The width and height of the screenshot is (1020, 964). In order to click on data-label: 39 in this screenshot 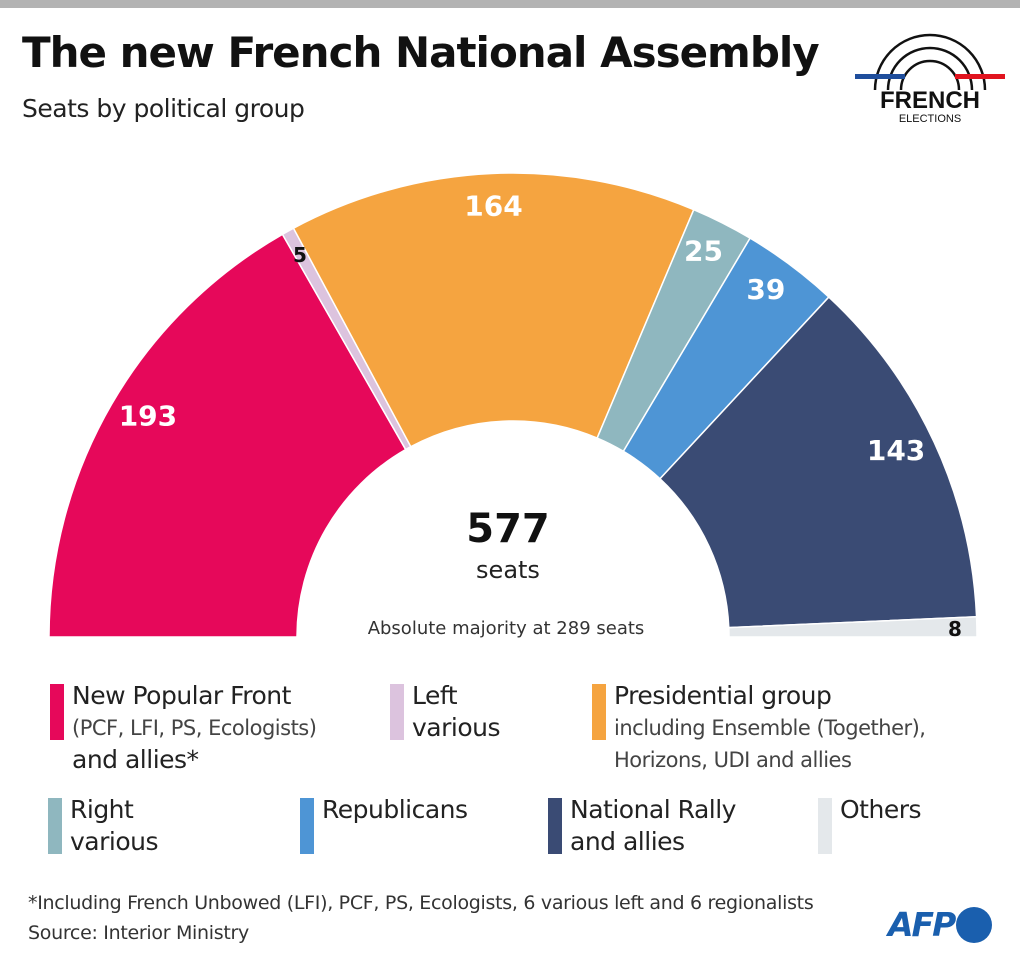, I will do `click(765, 289)`.